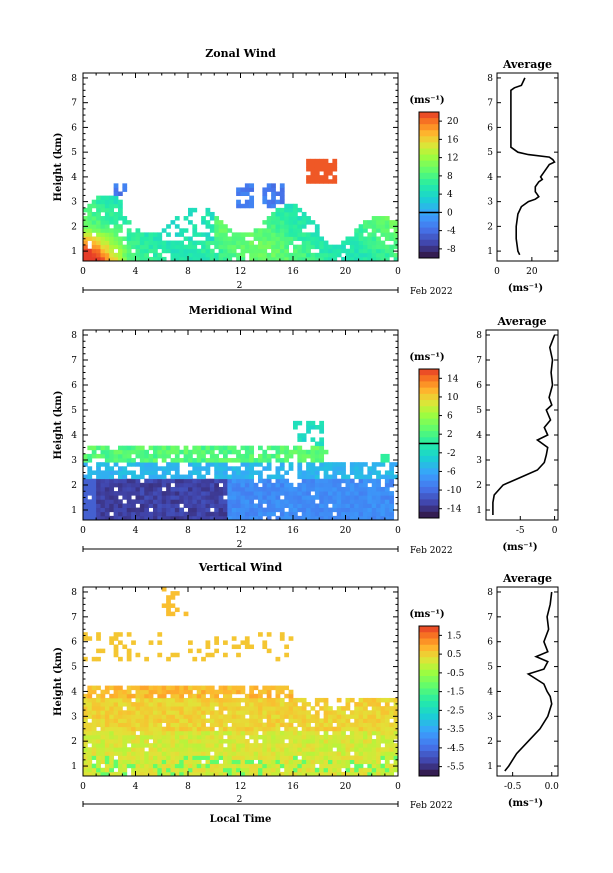 The height and width of the screenshot is (873, 613). I want to click on y-tick-label: 4, so click(74, 692).